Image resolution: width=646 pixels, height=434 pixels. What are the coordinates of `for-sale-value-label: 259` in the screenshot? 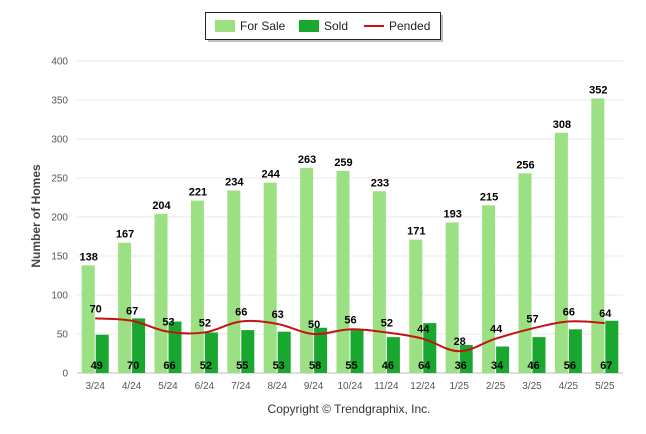 It's located at (343, 163).